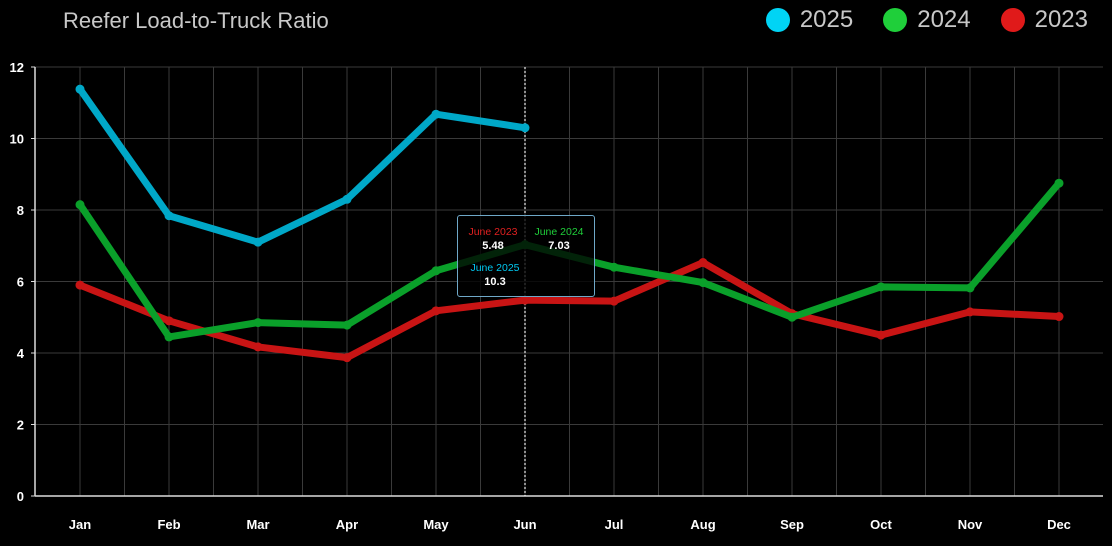  I want to click on x-tick-label: Jun, so click(524, 524).